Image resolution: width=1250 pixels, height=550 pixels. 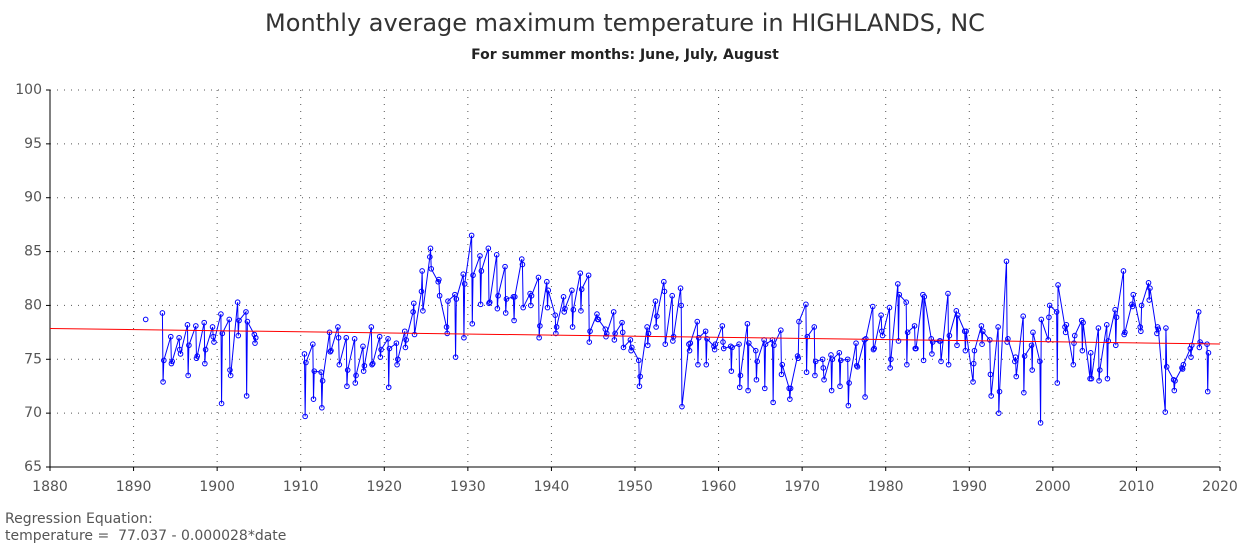 What do you see at coordinates (635, 336) in the screenshot?
I see `series-line` at bounding box center [635, 336].